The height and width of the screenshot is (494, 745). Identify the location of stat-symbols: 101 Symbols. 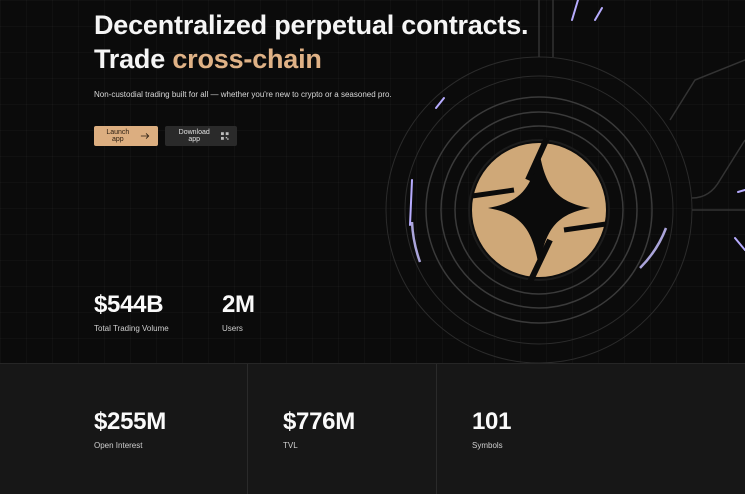
(491, 429).